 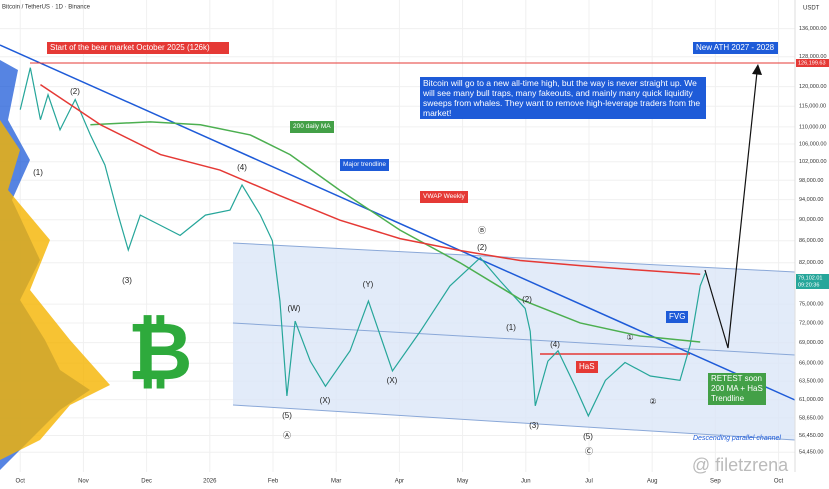 I want to click on logo: ₿, so click(x=159, y=351).